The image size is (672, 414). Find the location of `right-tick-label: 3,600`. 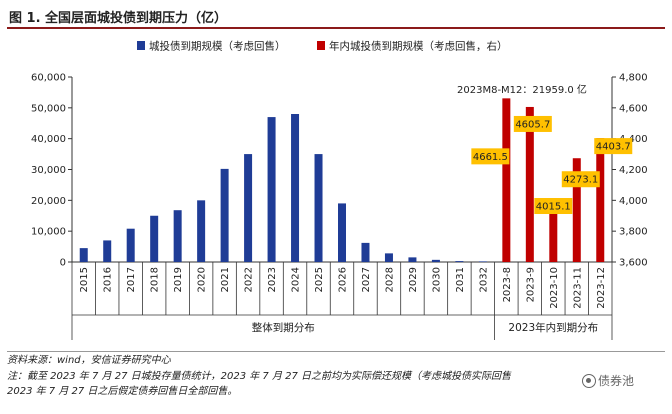

right-tick-label: 3,600 is located at coordinates (633, 263).